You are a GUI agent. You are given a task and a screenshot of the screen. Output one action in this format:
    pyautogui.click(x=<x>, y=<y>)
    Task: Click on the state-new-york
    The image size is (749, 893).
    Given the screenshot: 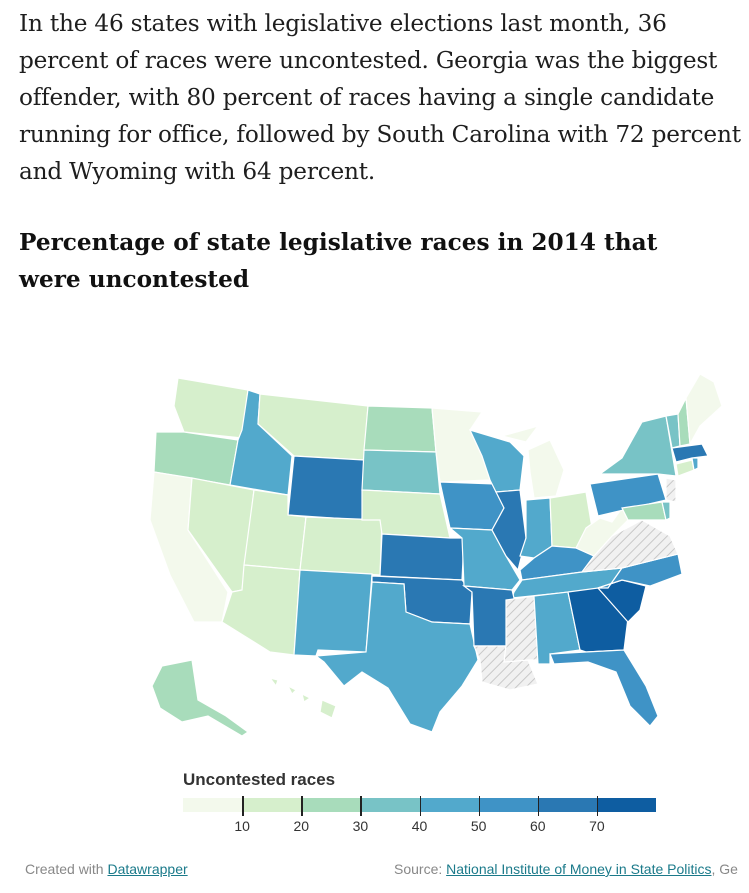 What is the action you would take?
    pyautogui.click(x=637, y=446)
    